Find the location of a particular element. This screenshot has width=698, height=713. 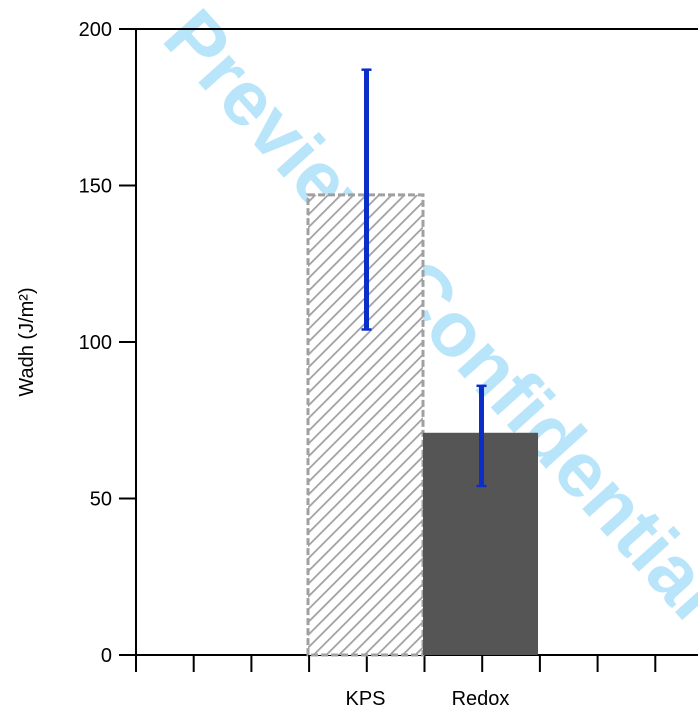

y-tick-label: 50 is located at coordinates (101, 500).